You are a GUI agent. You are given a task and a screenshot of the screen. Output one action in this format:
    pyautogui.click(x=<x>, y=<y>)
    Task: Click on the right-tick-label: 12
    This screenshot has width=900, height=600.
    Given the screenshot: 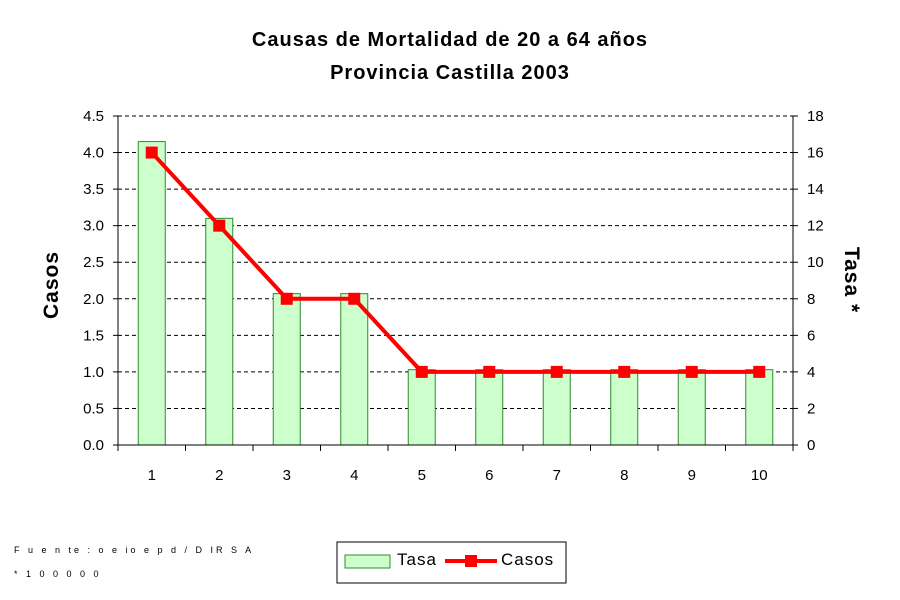 What is the action you would take?
    pyautogui.click(x=815, y=226)
    